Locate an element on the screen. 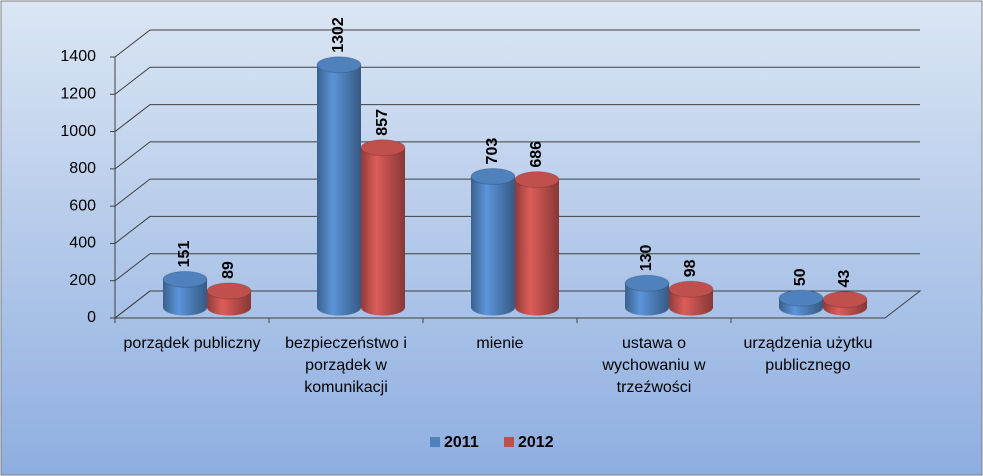 This screenshot has width=983, height=476. y-tick-label: 1200 is located at coordinates (78, 94).